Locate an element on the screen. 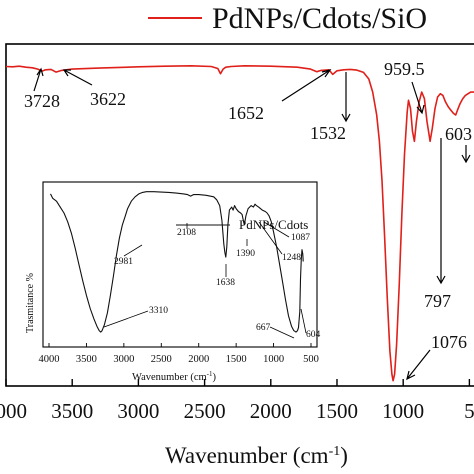  main-x-tick-label: 2000 is located at coordinates (271, 411).